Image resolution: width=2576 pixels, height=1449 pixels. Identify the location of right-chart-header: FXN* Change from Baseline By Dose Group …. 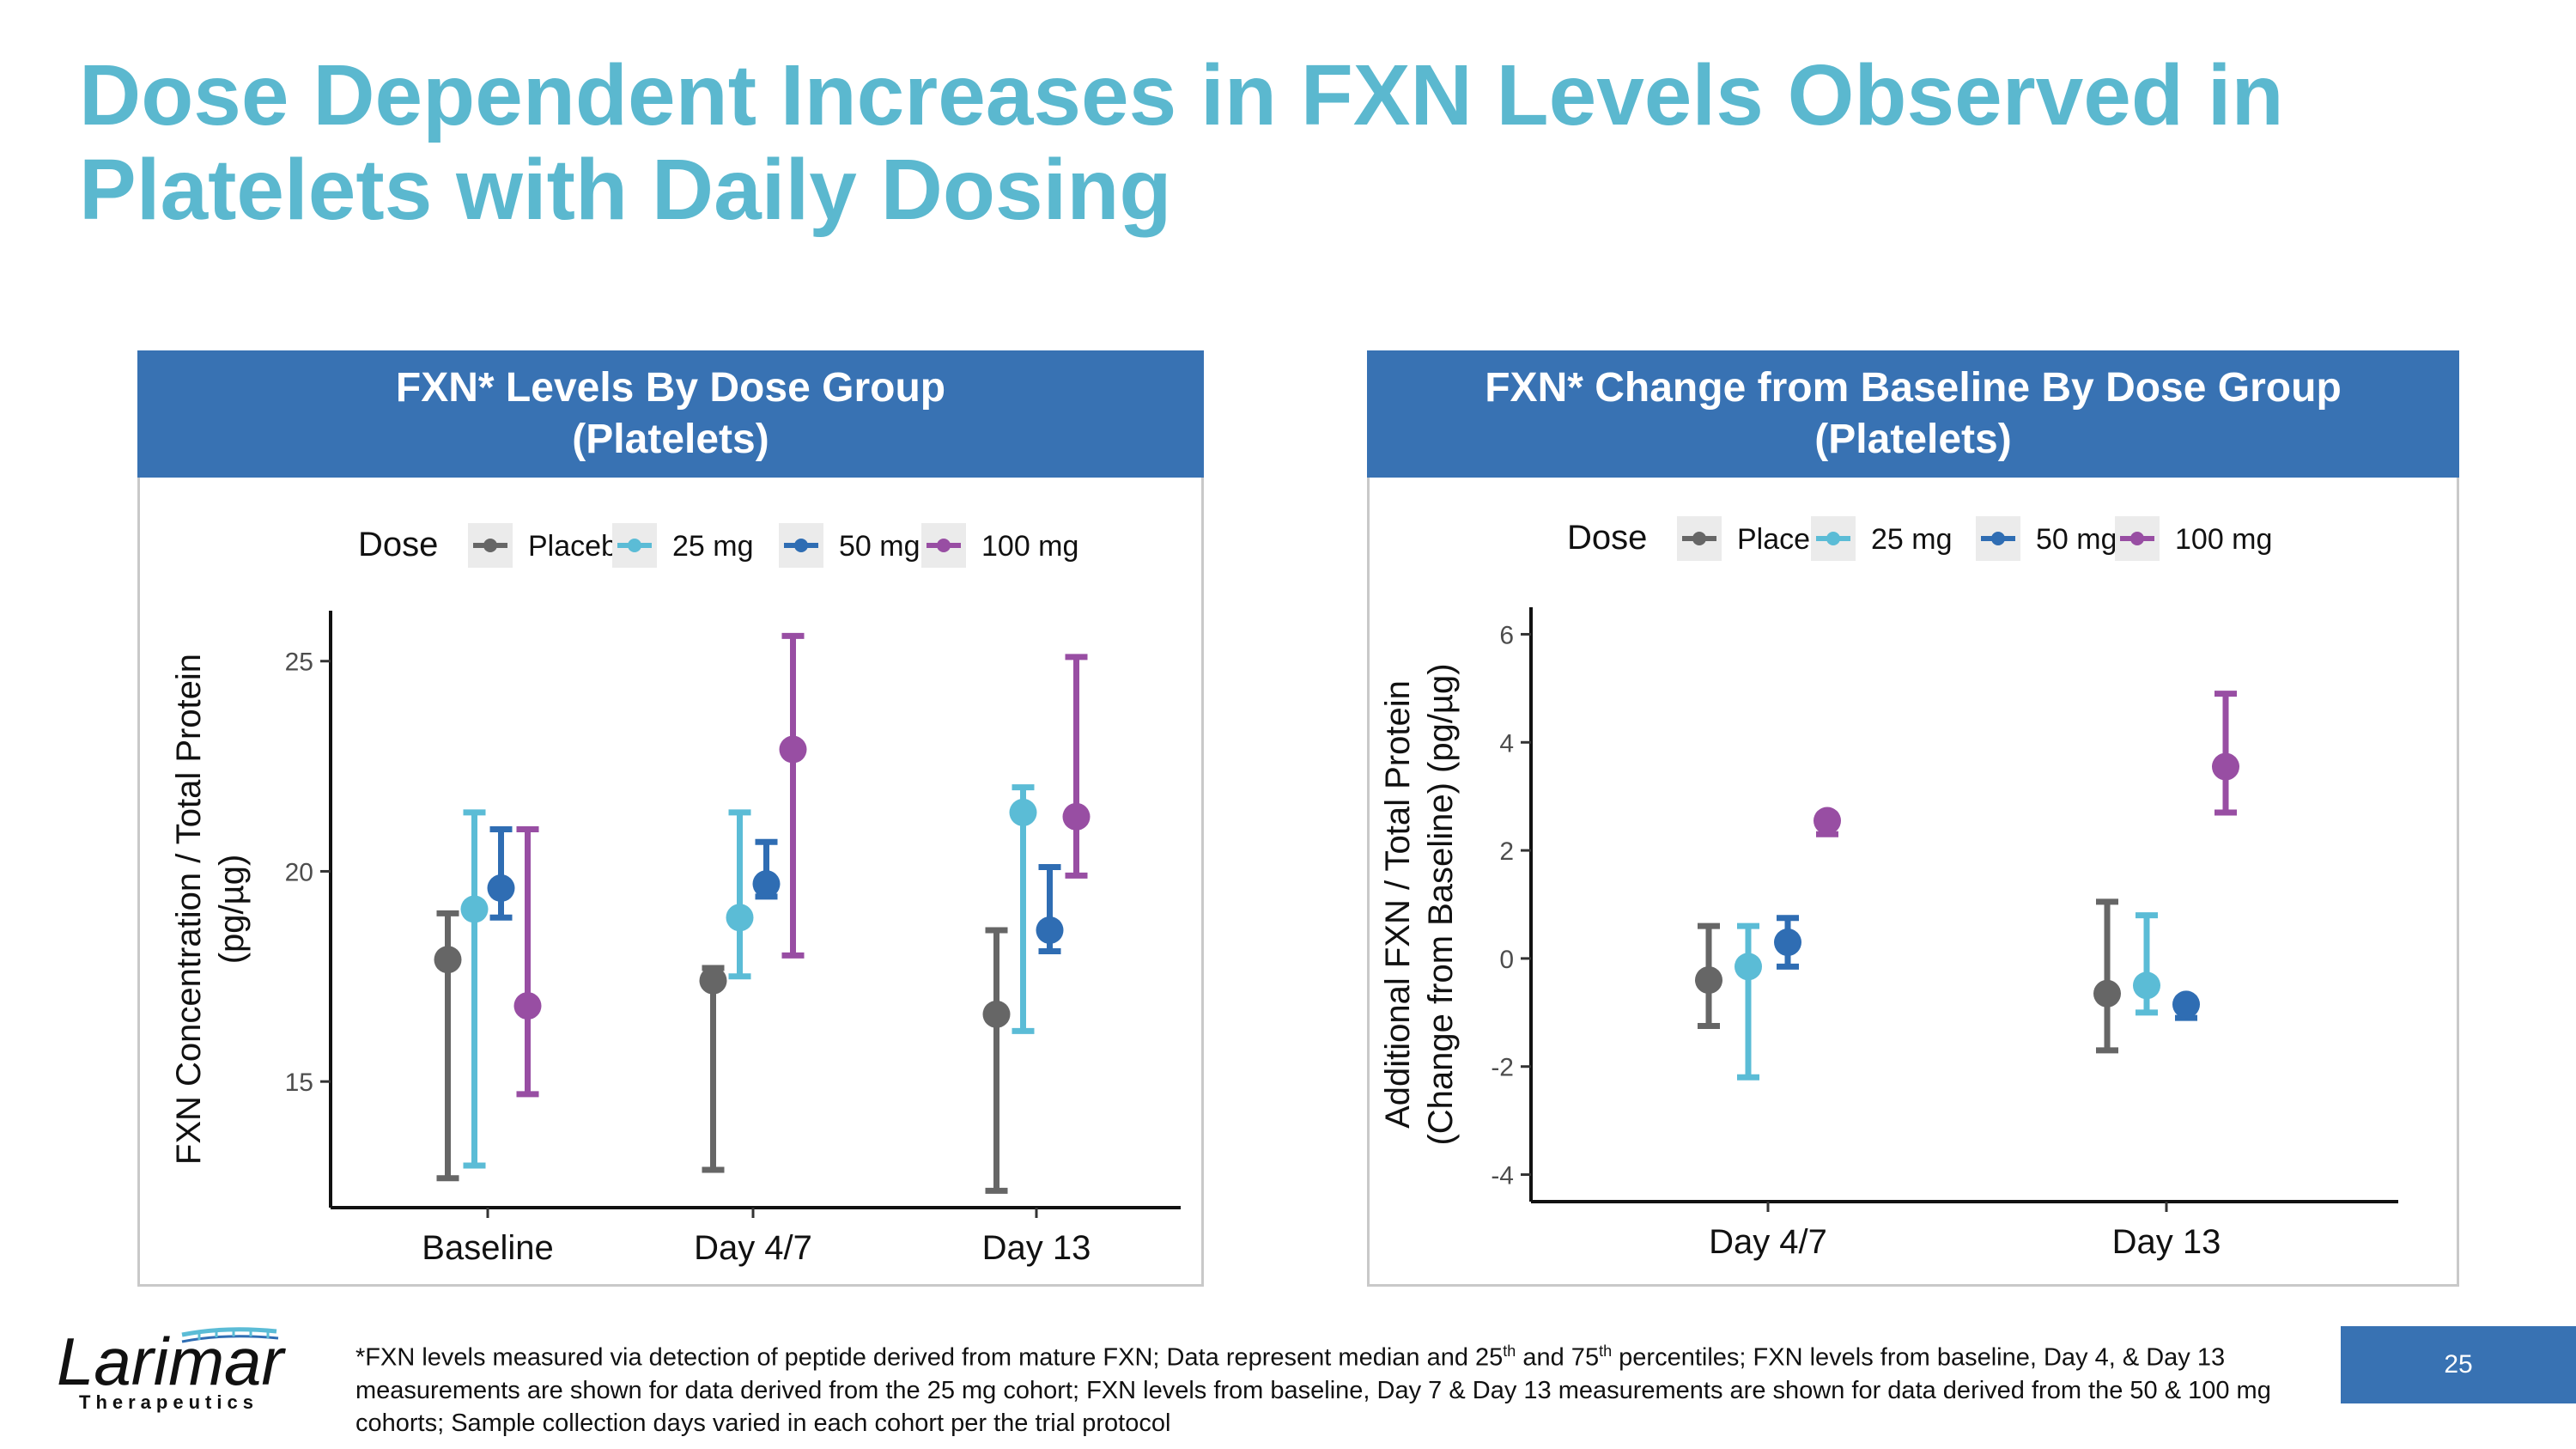
(1913, 414).